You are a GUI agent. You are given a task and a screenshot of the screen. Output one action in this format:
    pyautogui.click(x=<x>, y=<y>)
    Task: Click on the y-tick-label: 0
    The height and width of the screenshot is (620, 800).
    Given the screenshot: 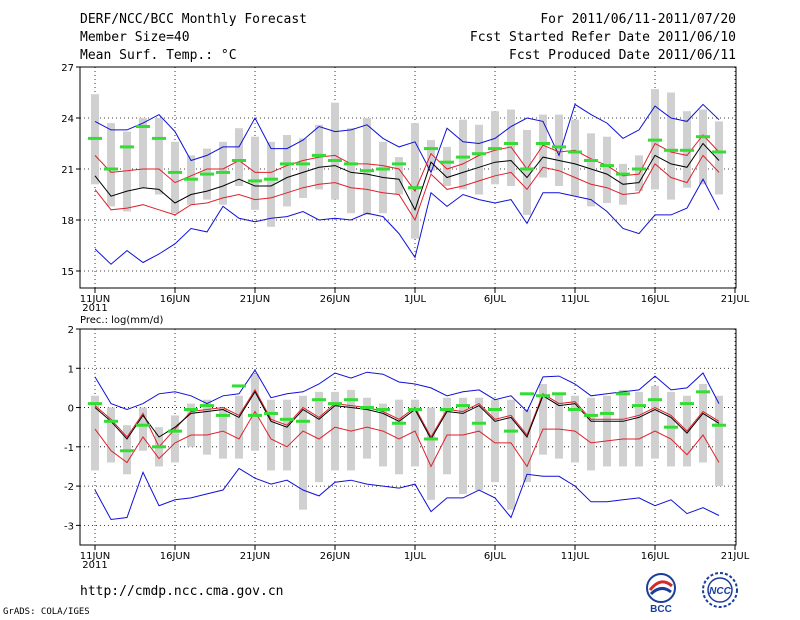 What is the action you would take?
    pyautogui.click(x=71, y=409)
    